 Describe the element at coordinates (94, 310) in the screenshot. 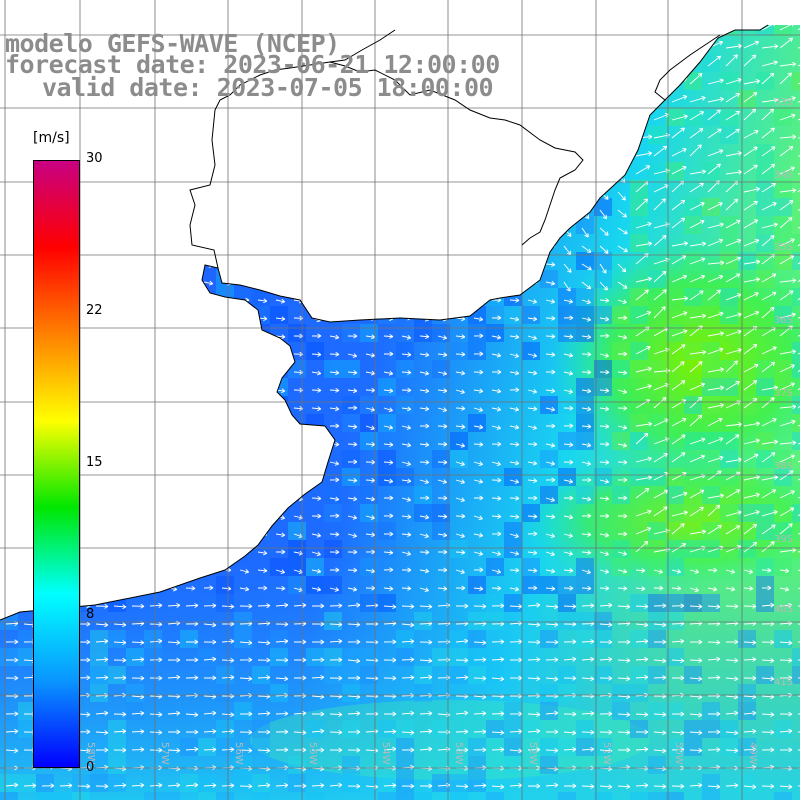

I see `colorbar-tick-22: 22` at that location.